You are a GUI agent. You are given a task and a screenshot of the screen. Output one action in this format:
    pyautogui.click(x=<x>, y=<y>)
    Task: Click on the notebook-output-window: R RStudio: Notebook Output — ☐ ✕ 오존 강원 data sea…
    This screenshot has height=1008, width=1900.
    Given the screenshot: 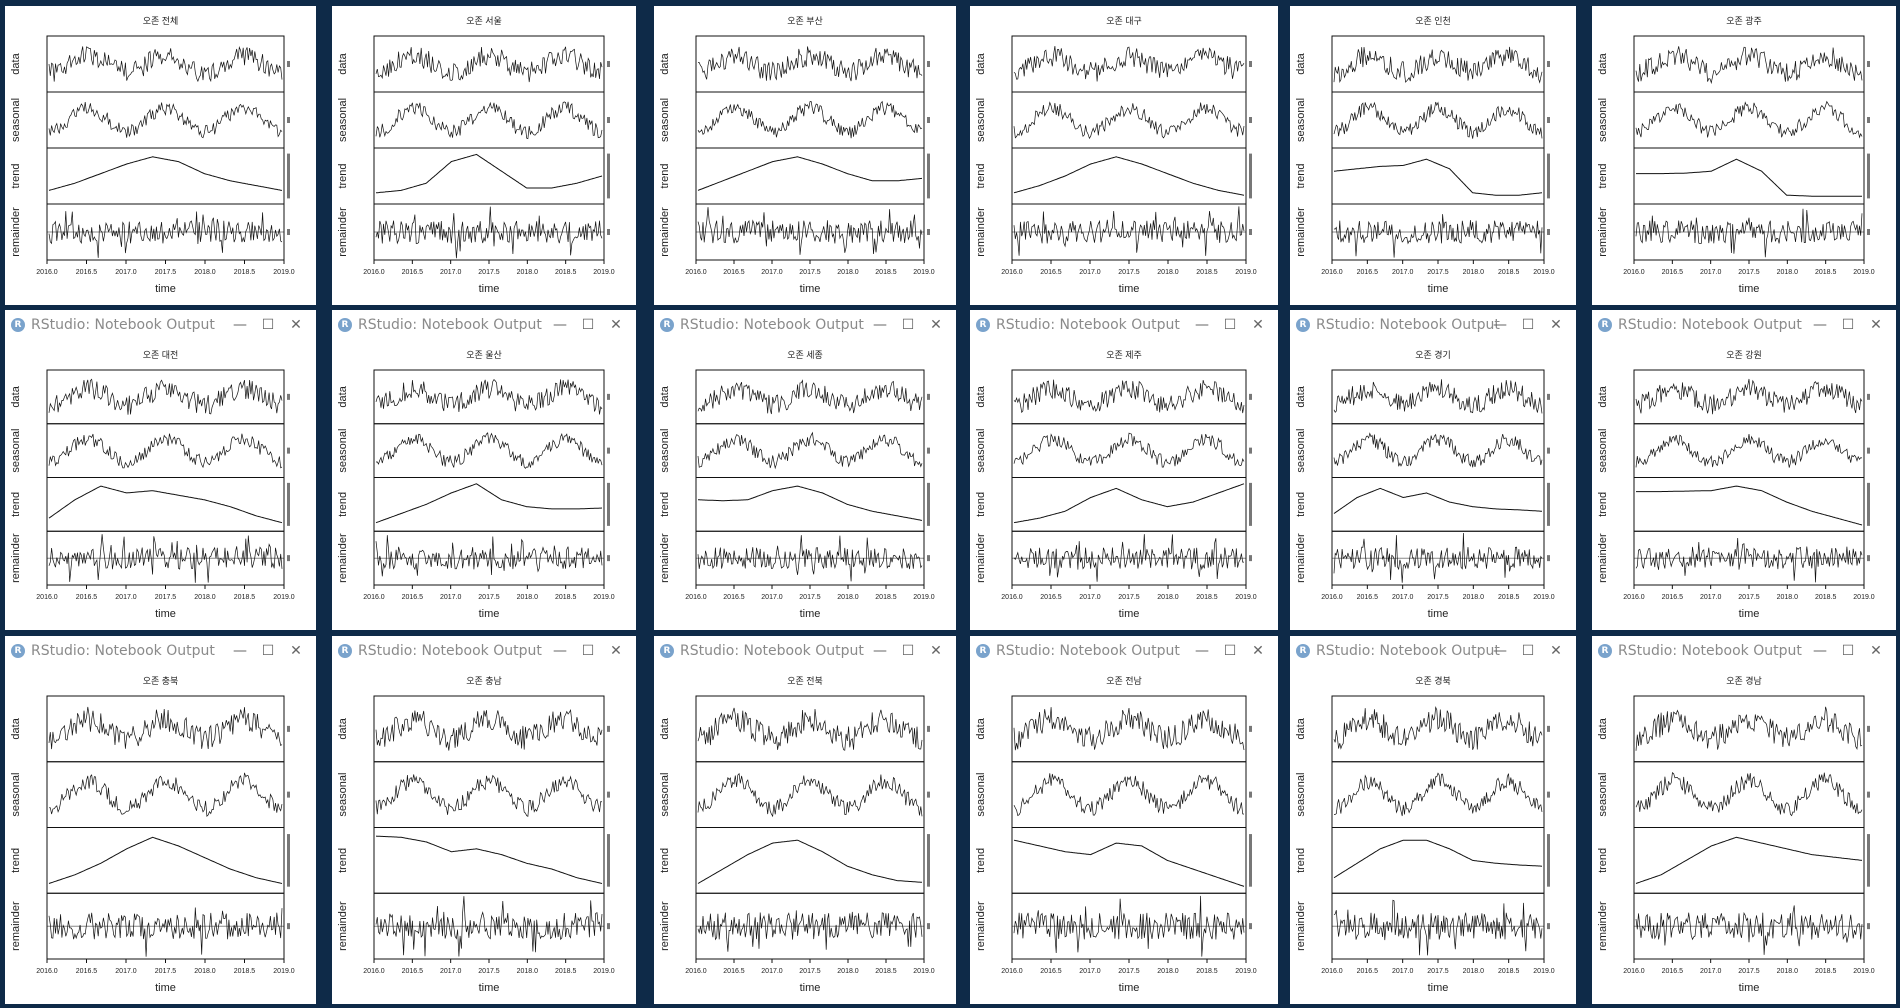 What is the action you would take?
    pyautogui.click(x=1744, y=470)
    